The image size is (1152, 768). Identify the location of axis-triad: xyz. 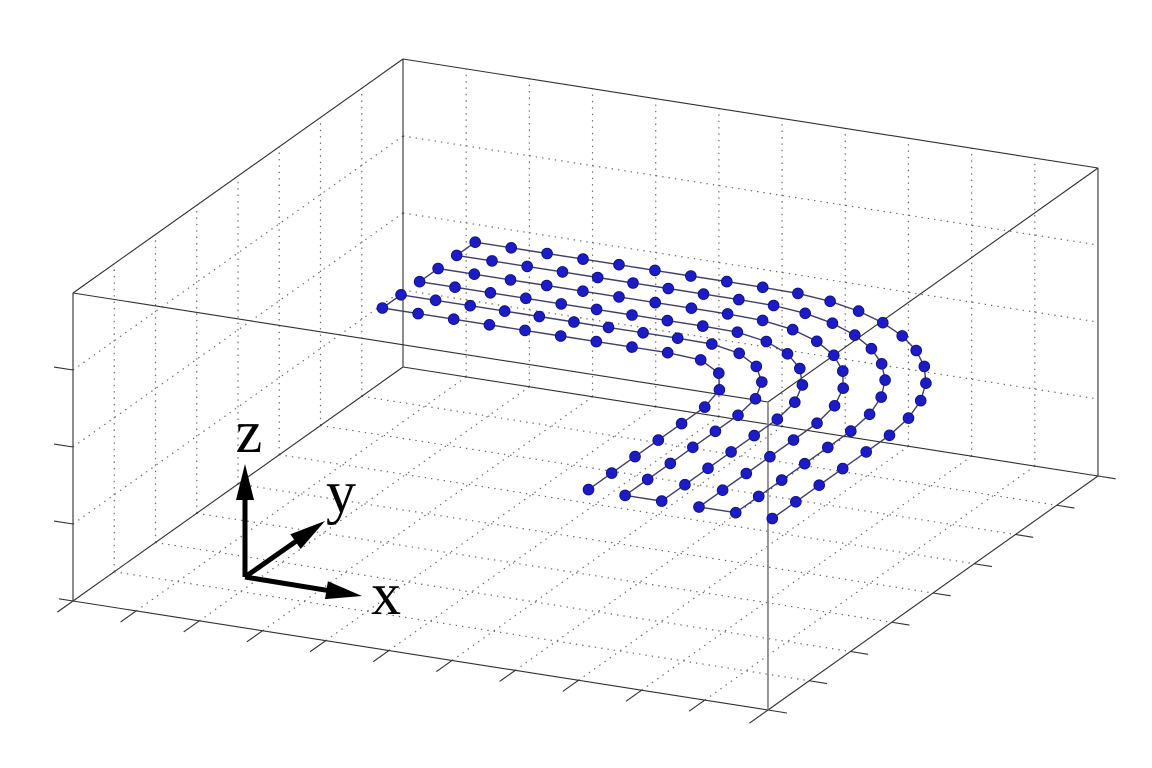
(318, 513).